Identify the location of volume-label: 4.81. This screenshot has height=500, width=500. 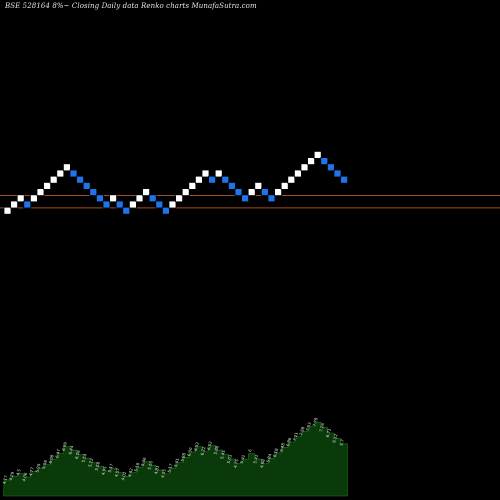
(156, 469).